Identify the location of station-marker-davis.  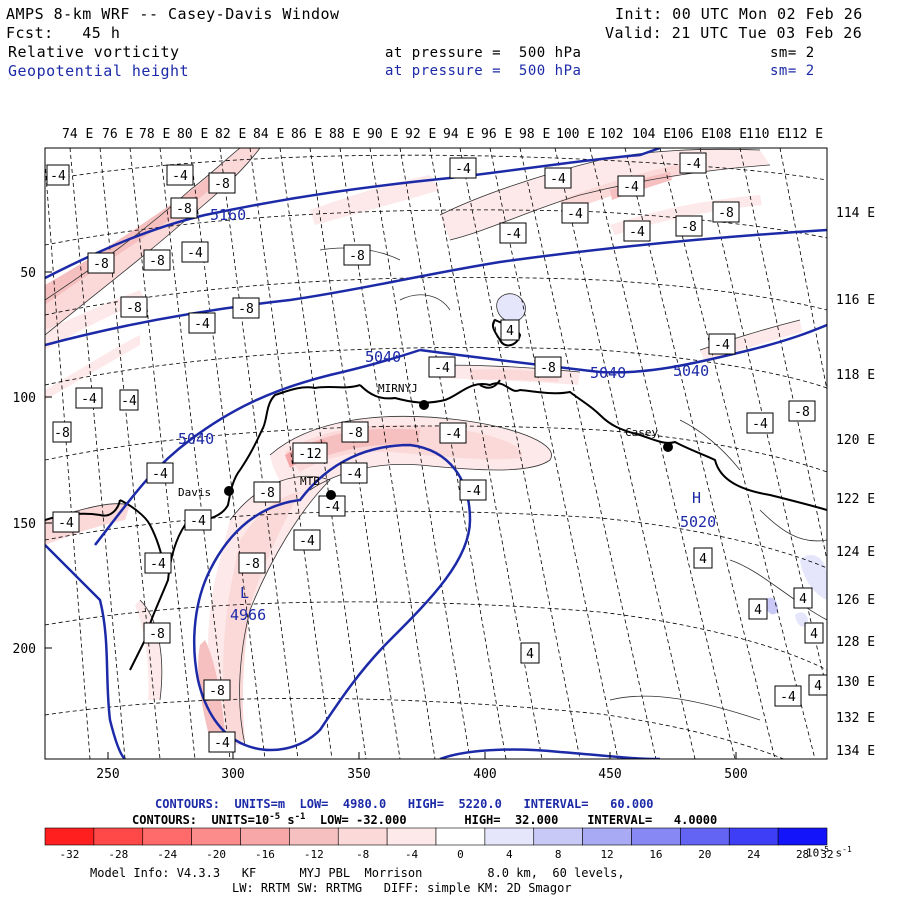
(229, 491).